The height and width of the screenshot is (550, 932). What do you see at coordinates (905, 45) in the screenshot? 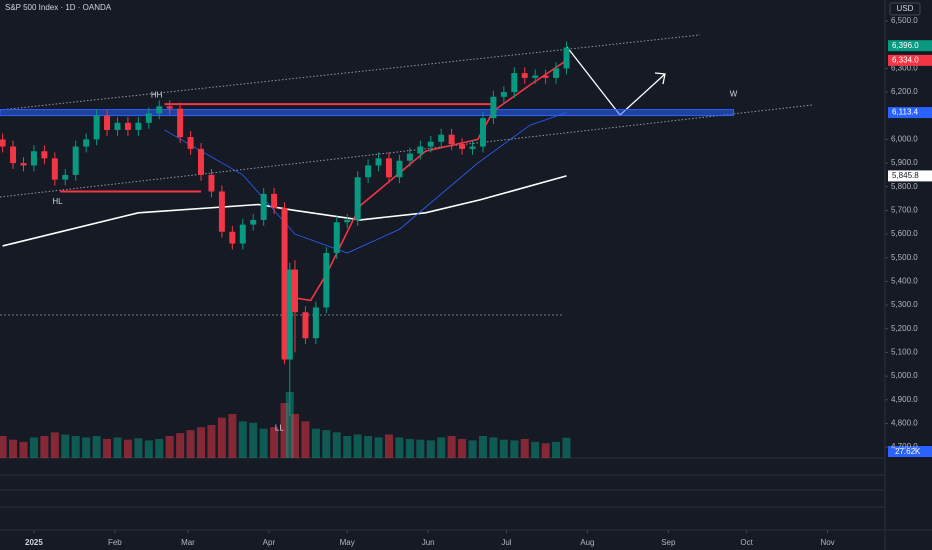
I see `price-label: 6,396.0` at bounding box center [905, 45].